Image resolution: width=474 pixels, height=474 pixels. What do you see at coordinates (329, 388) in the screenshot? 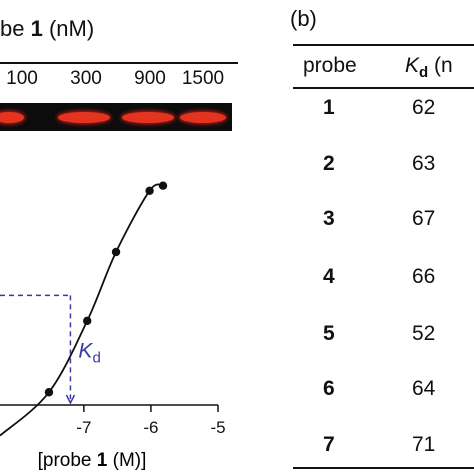
I see `table-row-6-probe: 6` at bounding box center [329, 388].